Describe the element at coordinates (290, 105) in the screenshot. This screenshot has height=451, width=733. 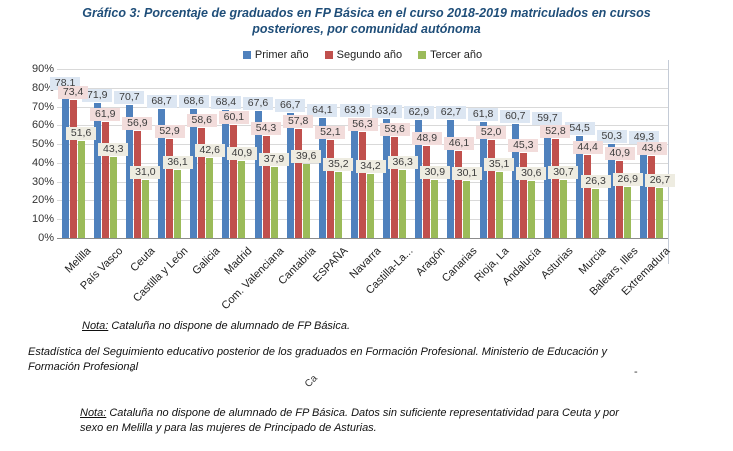
I see `bar-value-label: 66,7` at that location.